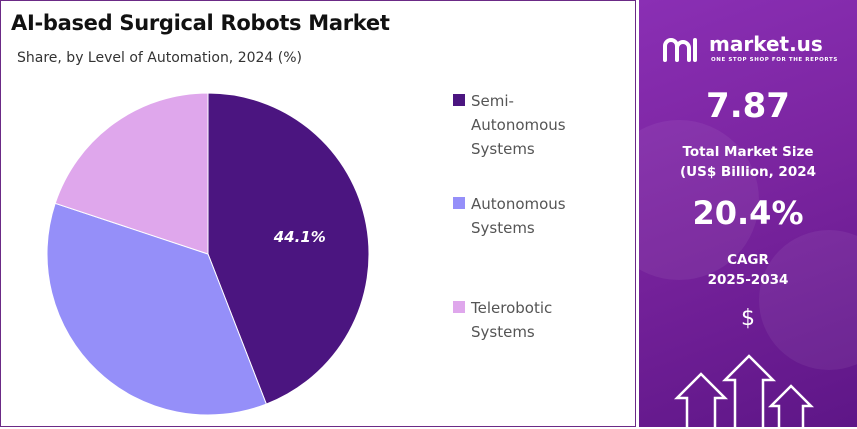  Describe the element at coordinates (459, 100) in the screenshot. I see `legend-swatch-semi-autonomous` at that location.